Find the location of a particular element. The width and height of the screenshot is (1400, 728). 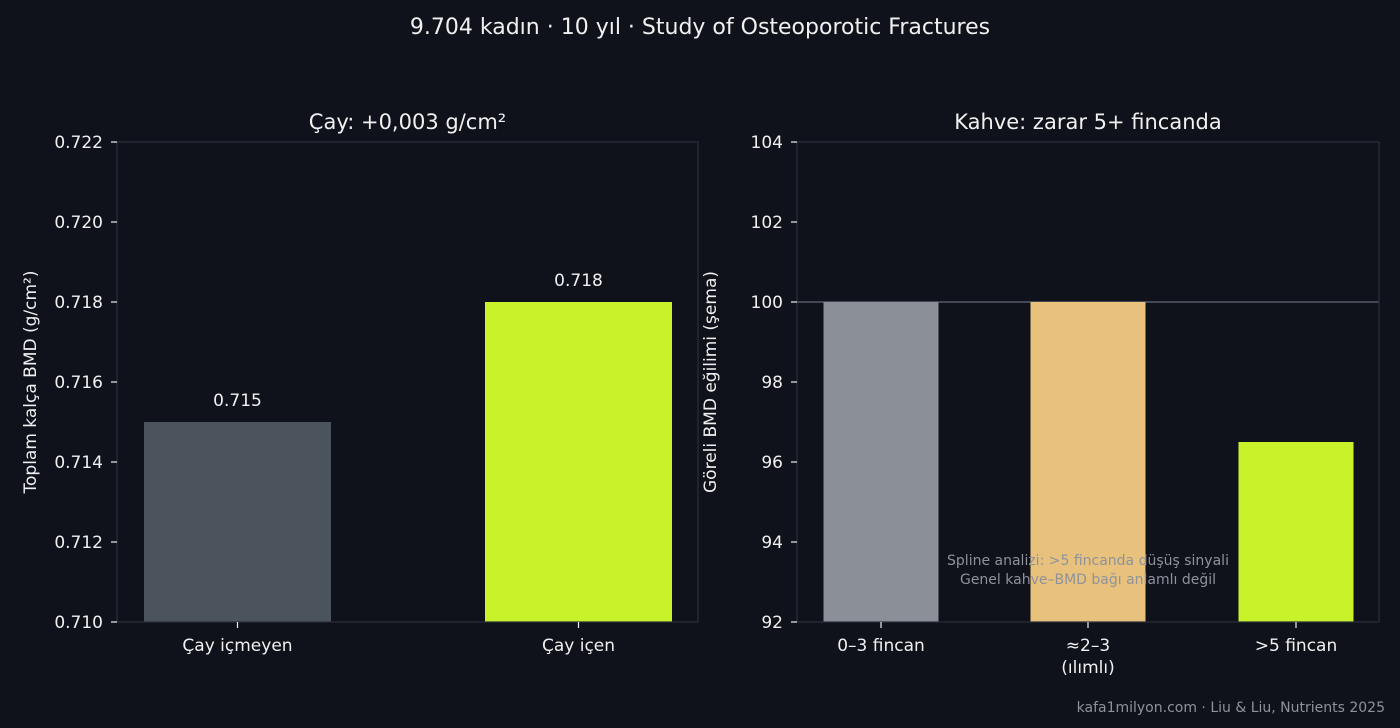

coffee-ytick-label-0: 92 is located at coordinates (772, 623).